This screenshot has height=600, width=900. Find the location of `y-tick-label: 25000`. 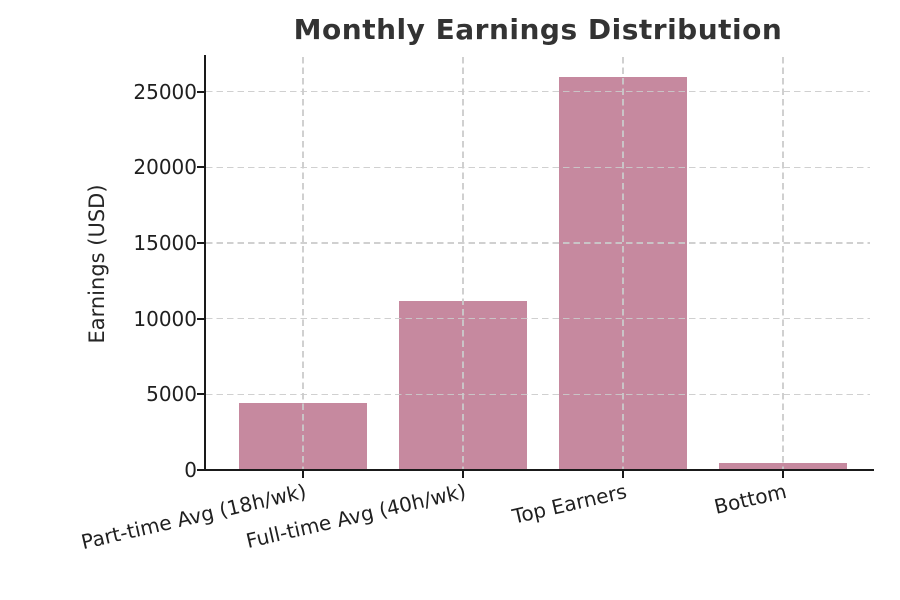

y-tick-label: 25000 is located at coordinates (165, 91).